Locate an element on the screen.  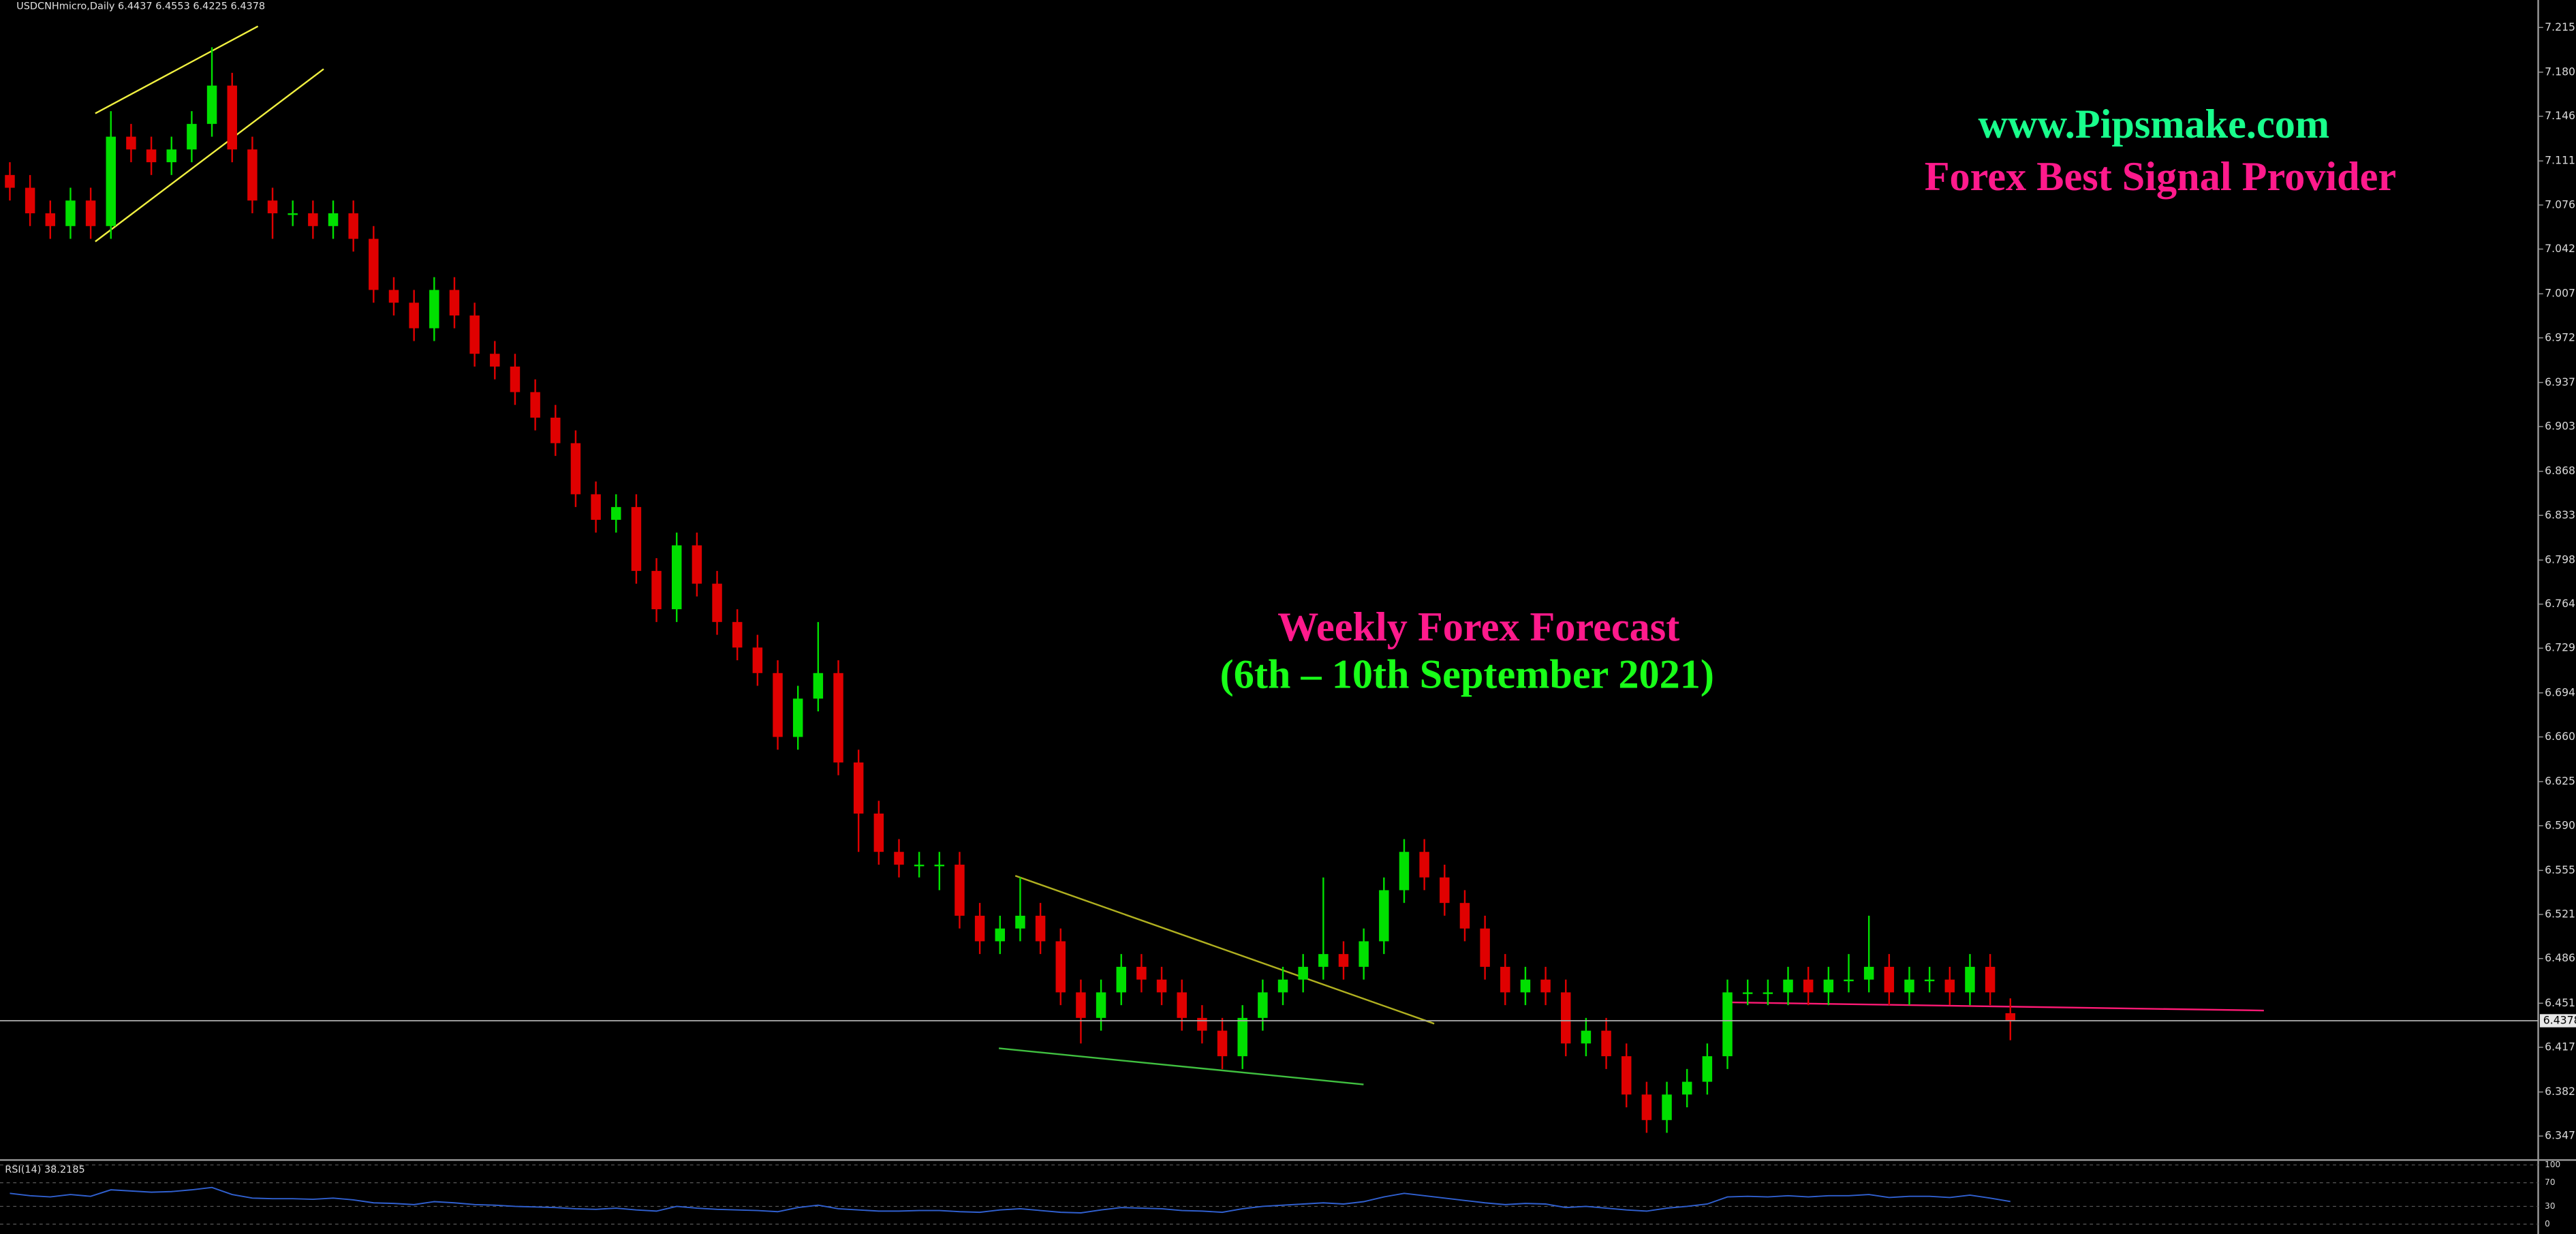
y-tick-label: 6.6250 is located at coordinates (2560, 781).